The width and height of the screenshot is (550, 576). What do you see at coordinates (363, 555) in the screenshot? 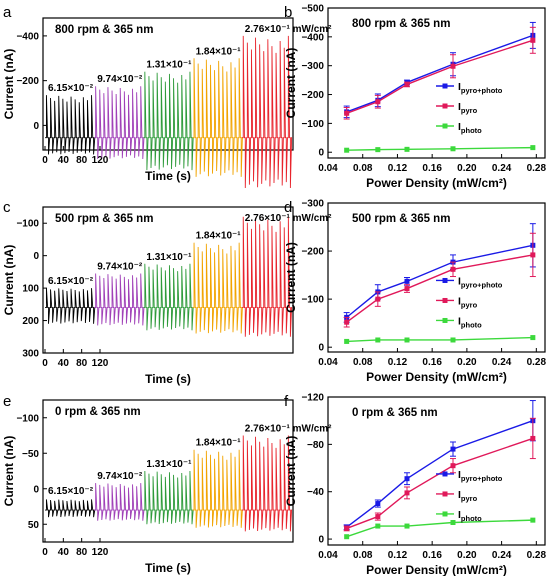
I see `x-tick-label: 0.08` at bounding box center [363, 555].